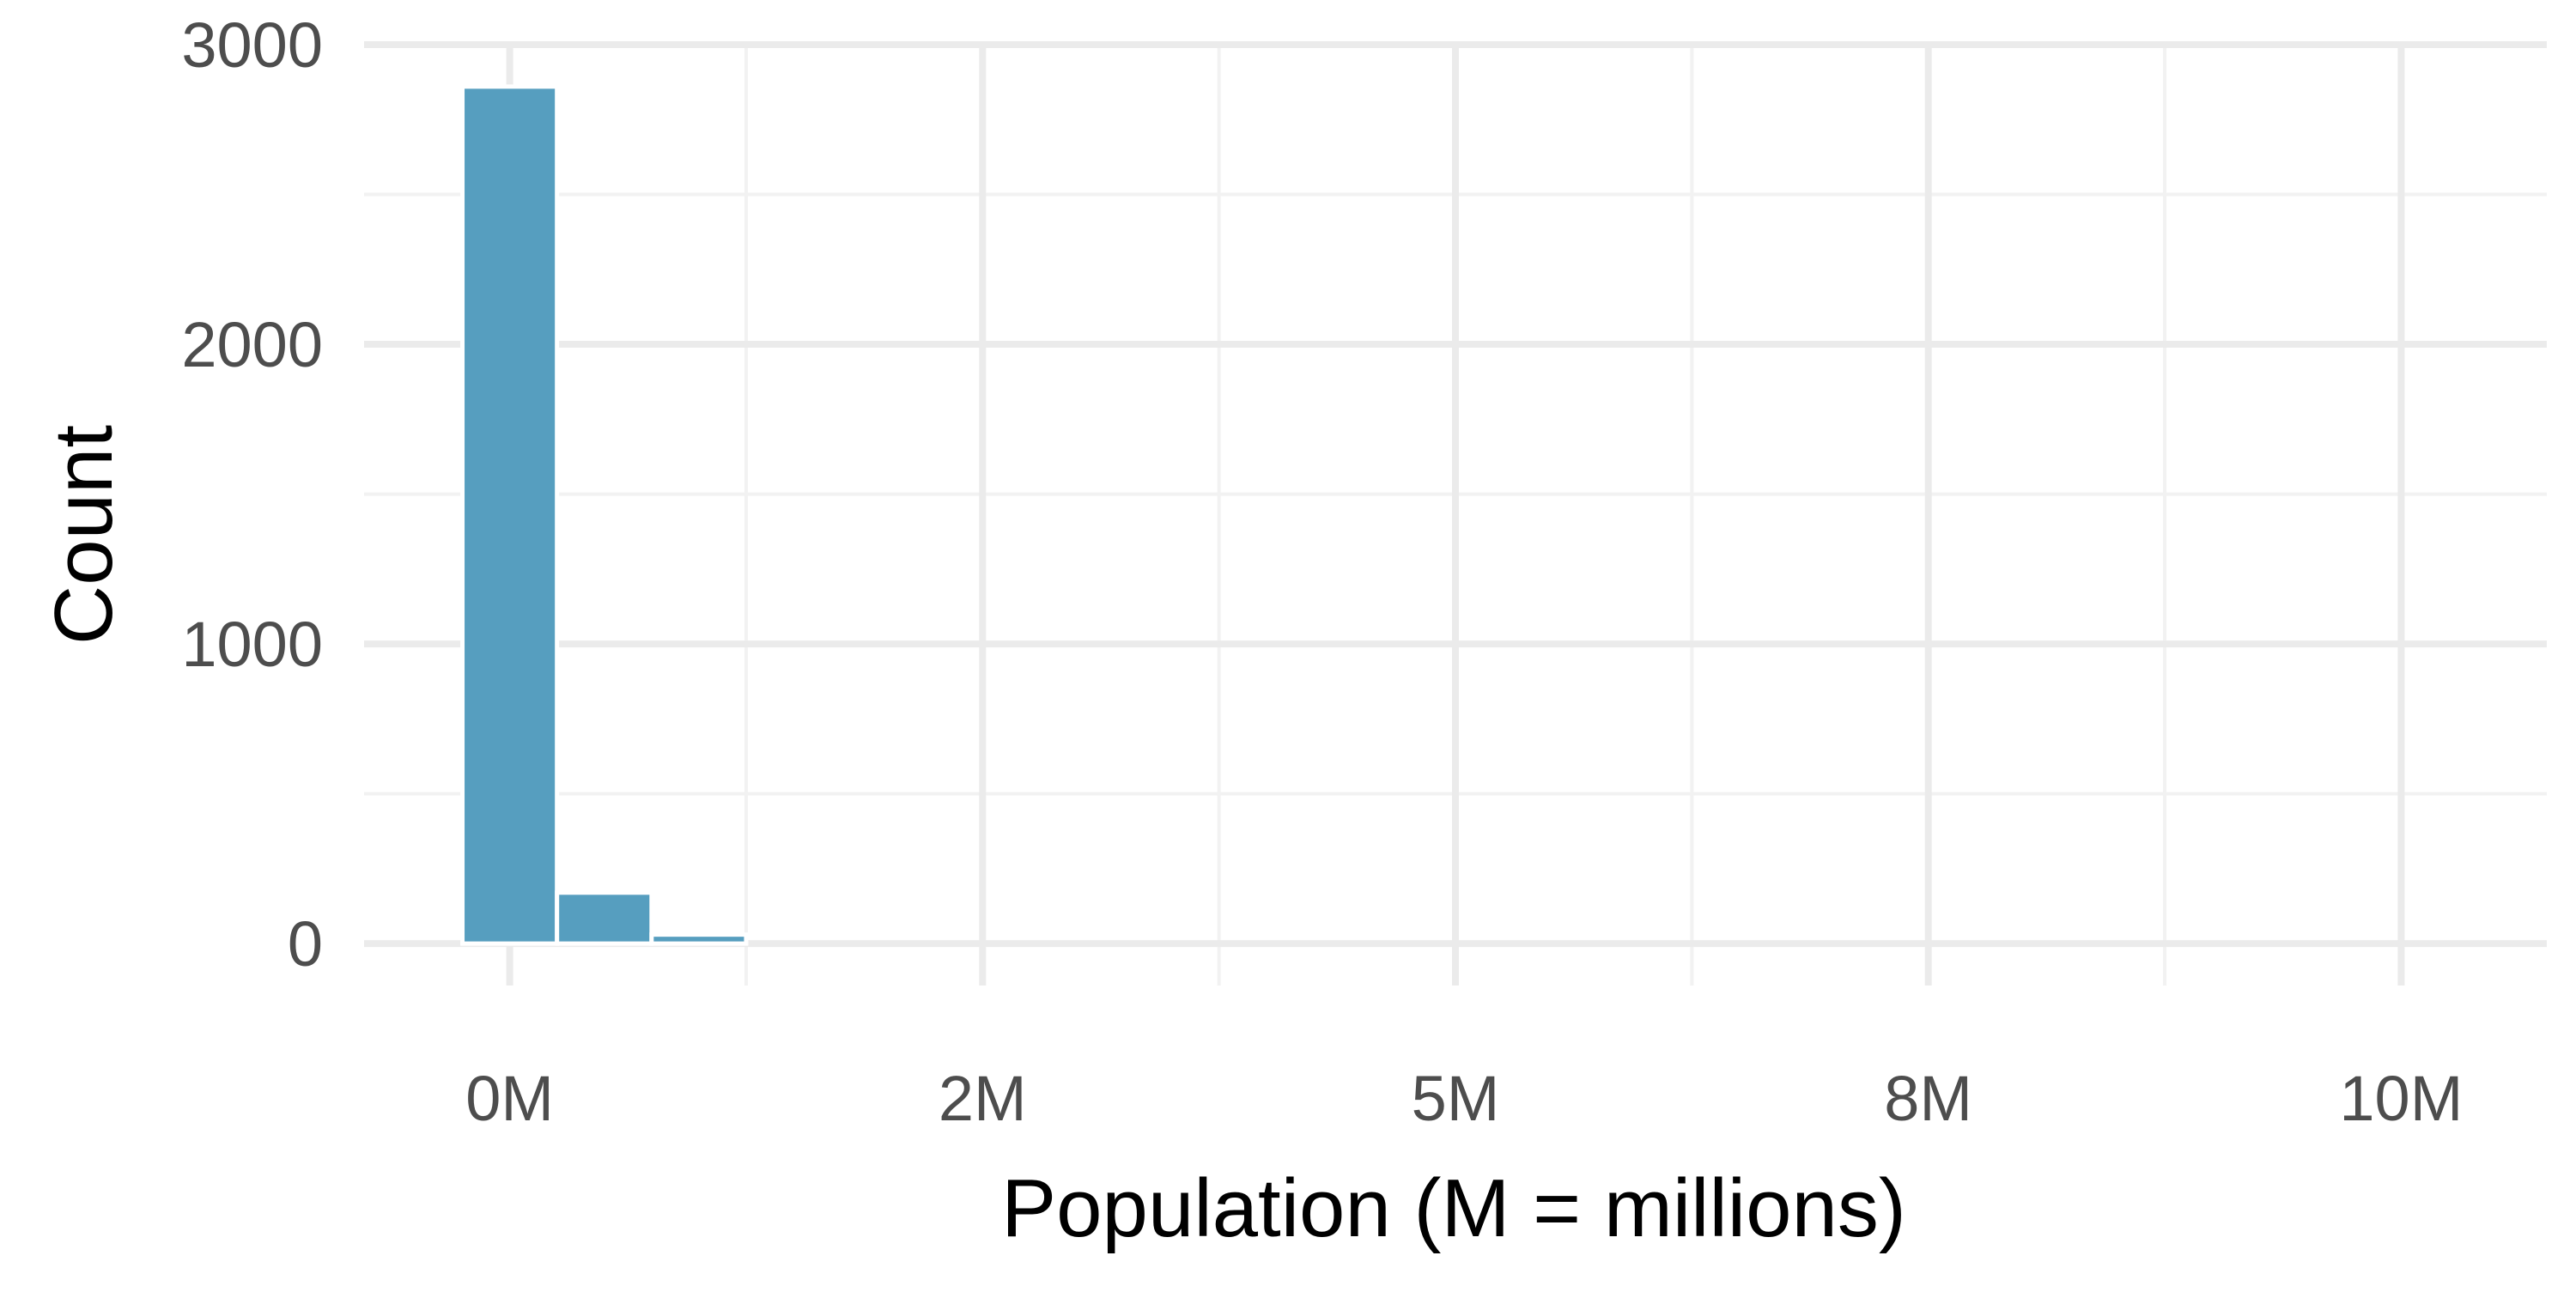 The height and width of the screenshot is (1292, 2576). What do you see at coordinates (510, 1098) in the screenshot?
I see `x-tick-label: 0M` at bounding box center [510, 1098].